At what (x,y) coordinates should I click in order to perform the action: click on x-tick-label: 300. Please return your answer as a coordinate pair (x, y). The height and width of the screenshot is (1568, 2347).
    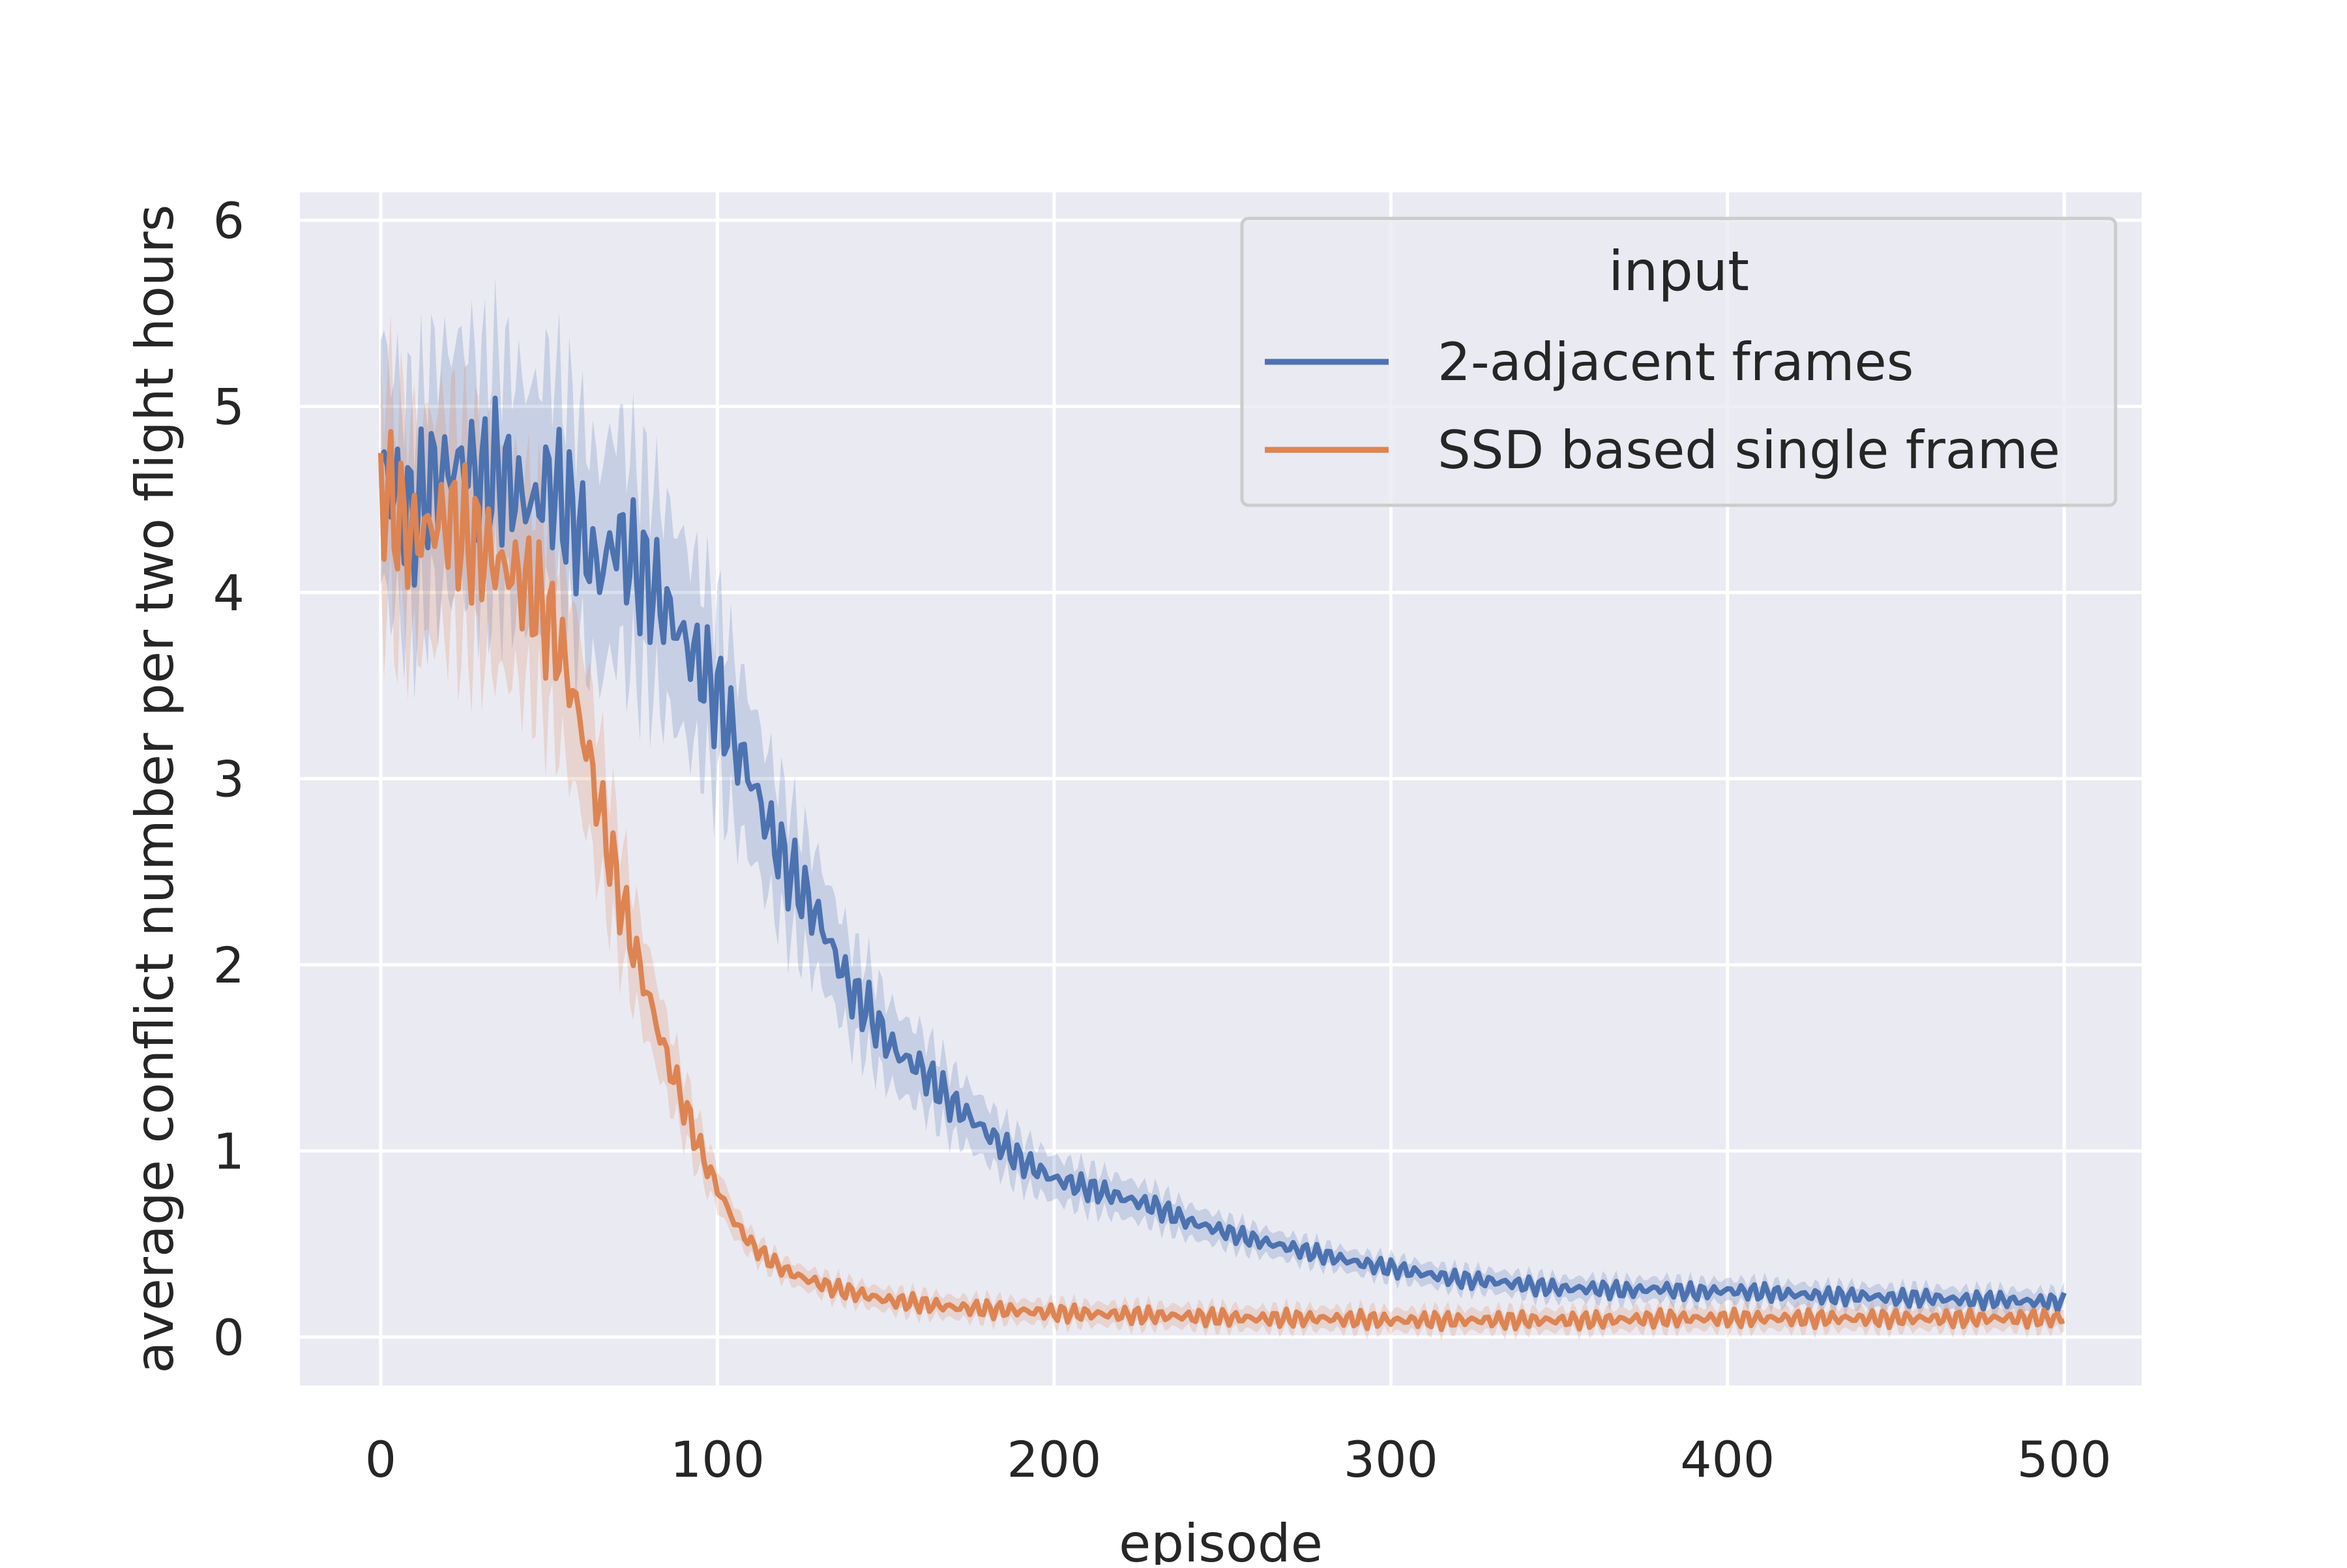
    Looking at the image, I should click on (1391, 1459).